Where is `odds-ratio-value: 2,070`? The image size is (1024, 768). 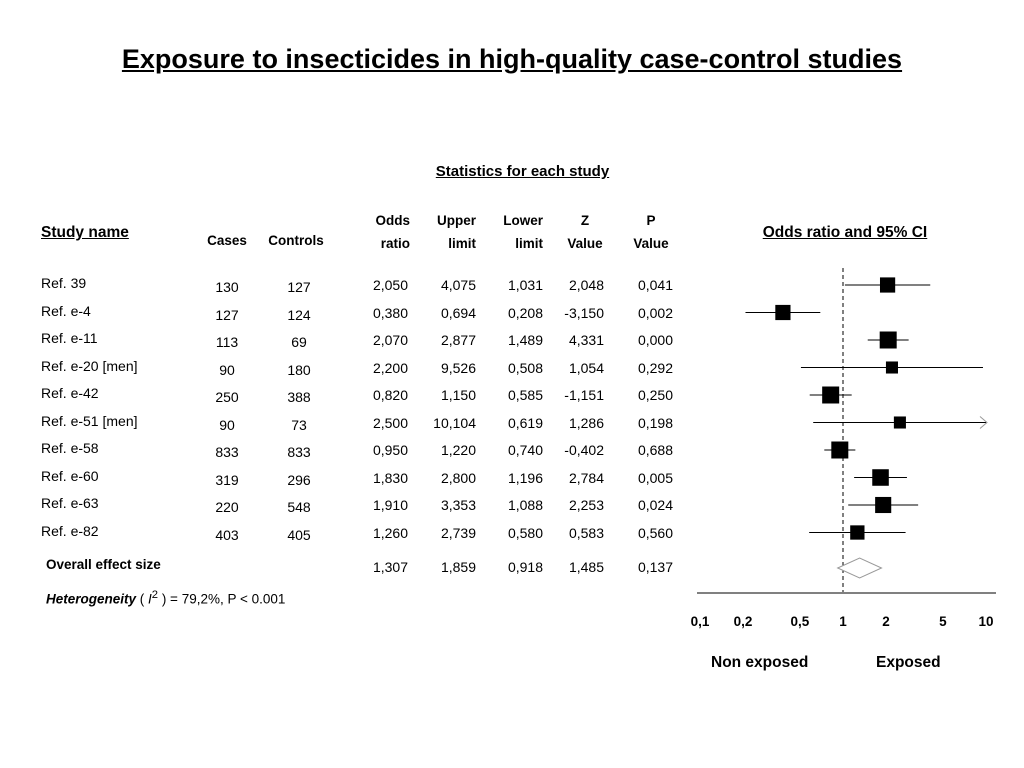
odds-ratio-value: 2,070 is located at coordinates (390, 340).